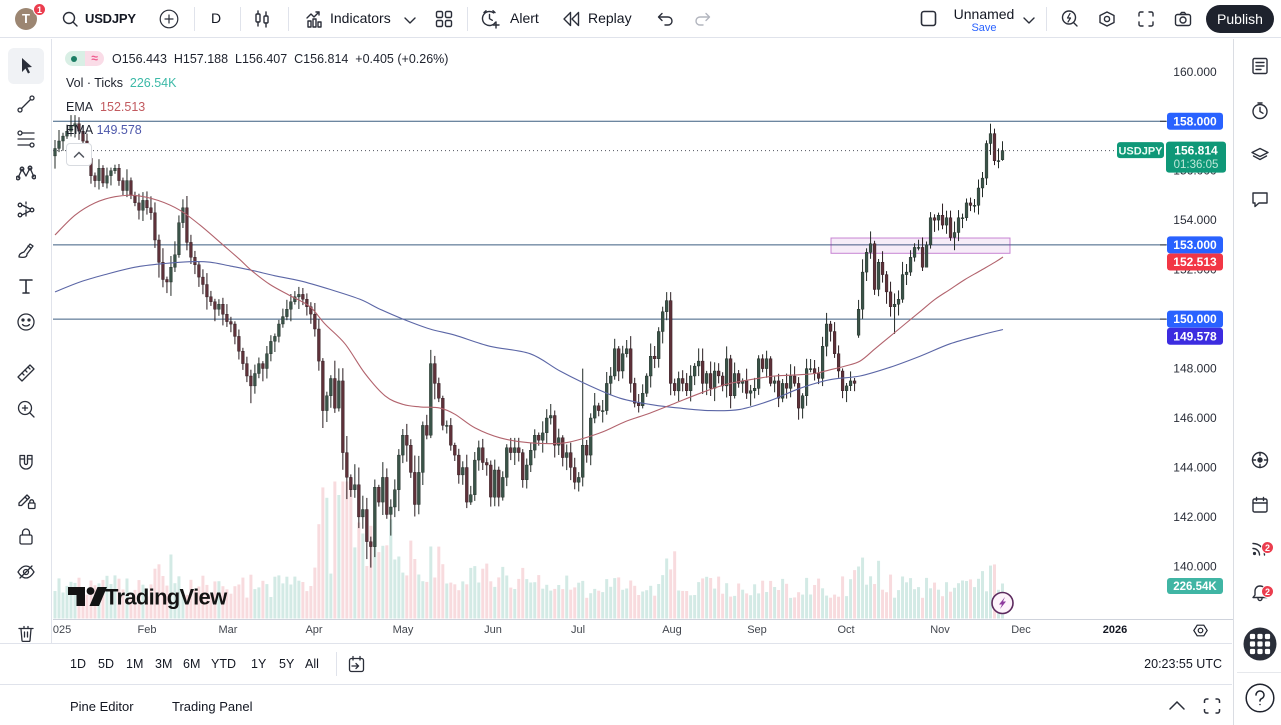 This screenshot has width=1281, height=725. Describe the element at coordinates (1195, 369) in the screenshot. I see `svg-text: 148.000` at that location.